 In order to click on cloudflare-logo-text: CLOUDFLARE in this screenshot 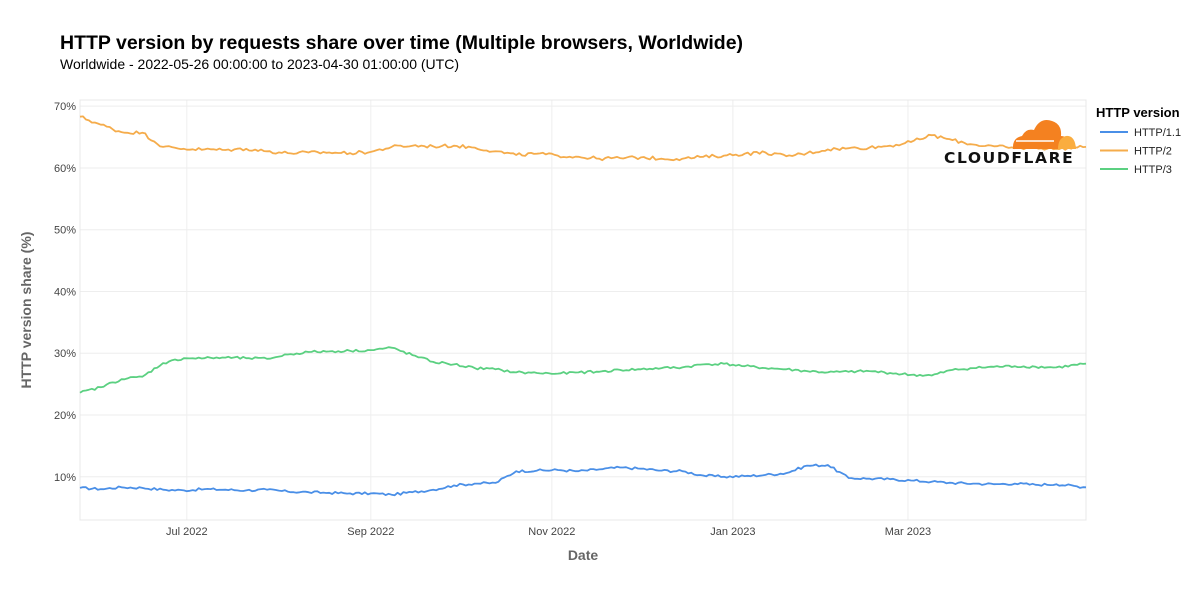, I will do `click(1009, 158)`.